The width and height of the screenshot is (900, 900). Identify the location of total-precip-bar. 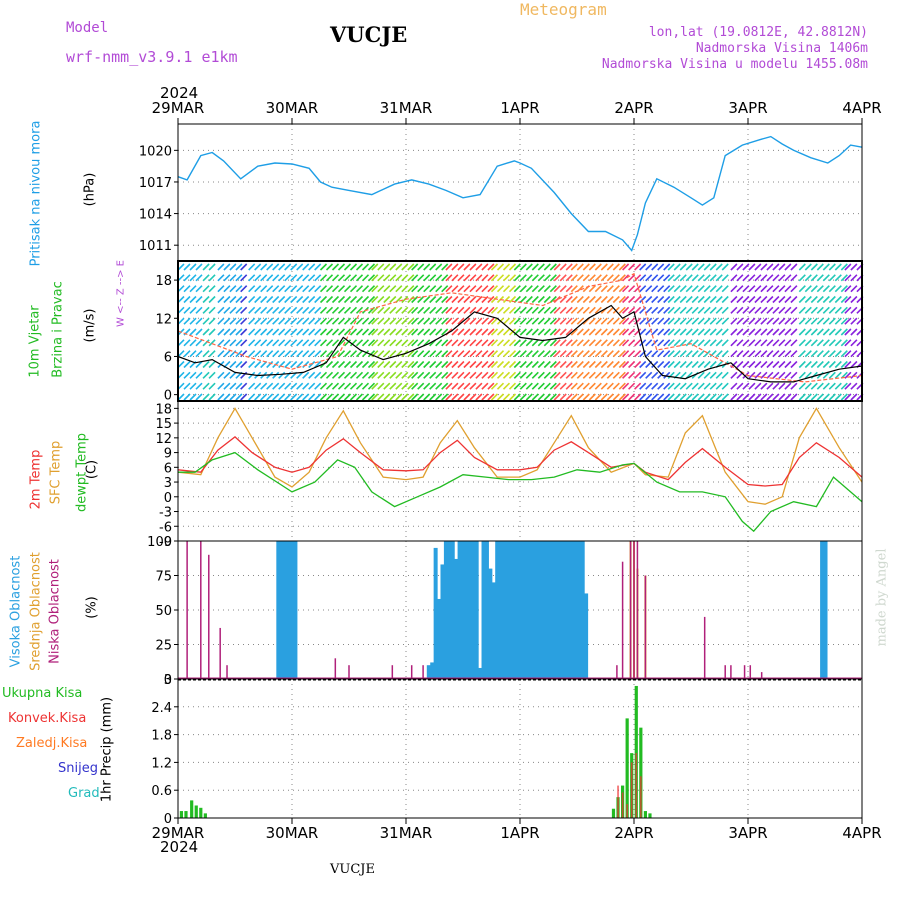
(636, 751).